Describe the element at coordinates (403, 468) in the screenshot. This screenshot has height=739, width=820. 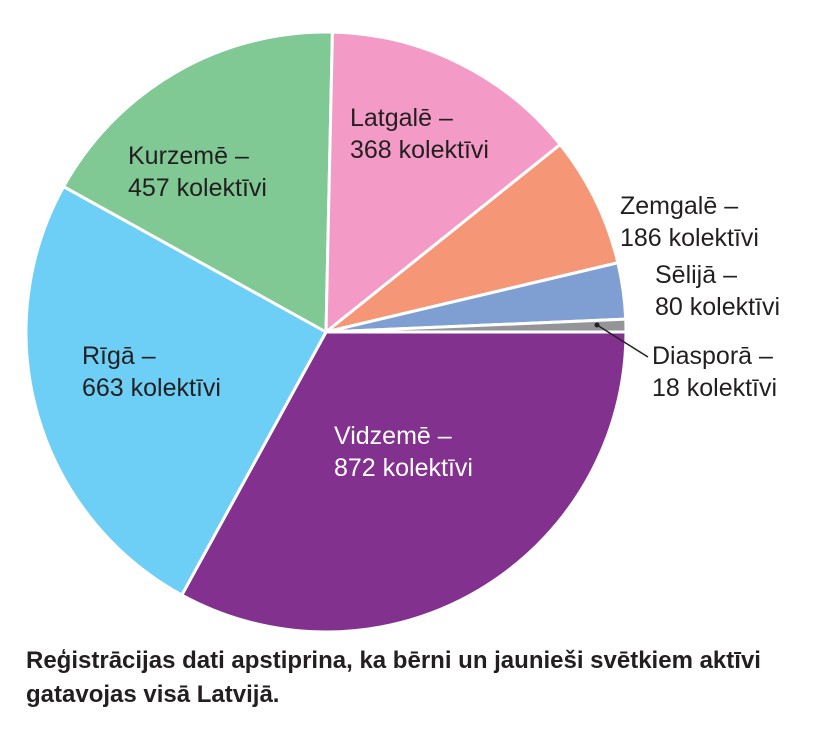
I see `slice-label-value: 872 kolektīvi` at that location.